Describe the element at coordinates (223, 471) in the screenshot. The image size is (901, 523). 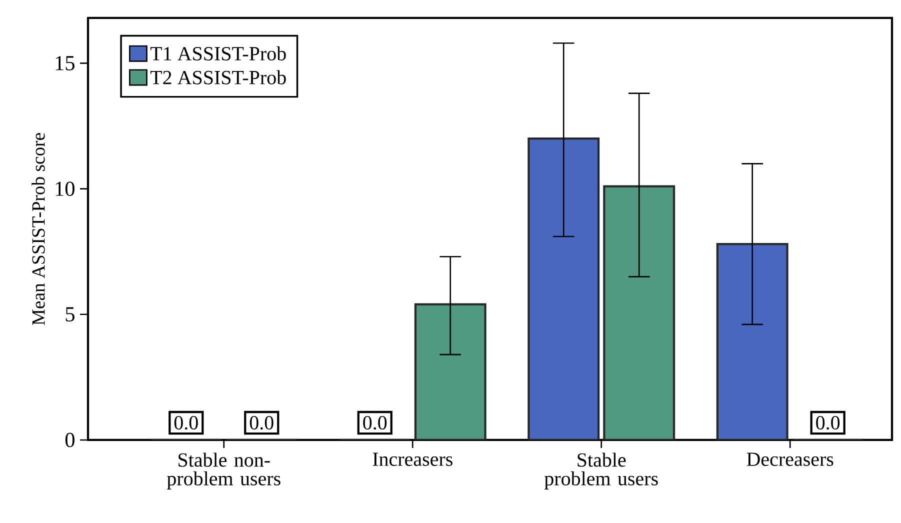
I see `x-tick-label: Stable non-problem users` at that location.